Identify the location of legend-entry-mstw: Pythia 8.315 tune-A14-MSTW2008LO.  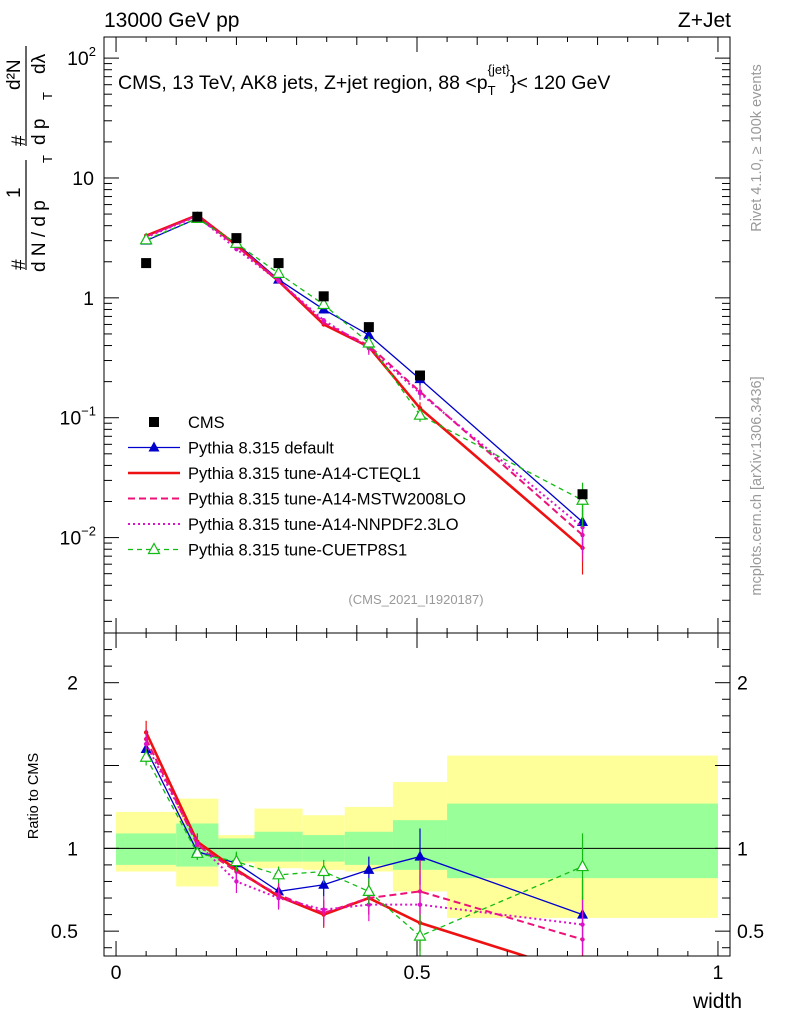
(297, 500).